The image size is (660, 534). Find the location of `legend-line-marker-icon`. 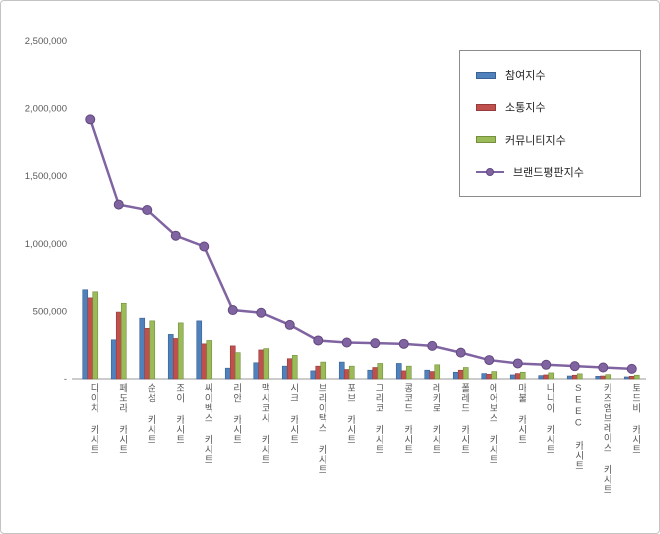

legend-line-marker-icon is located at coordinates (490, 172).